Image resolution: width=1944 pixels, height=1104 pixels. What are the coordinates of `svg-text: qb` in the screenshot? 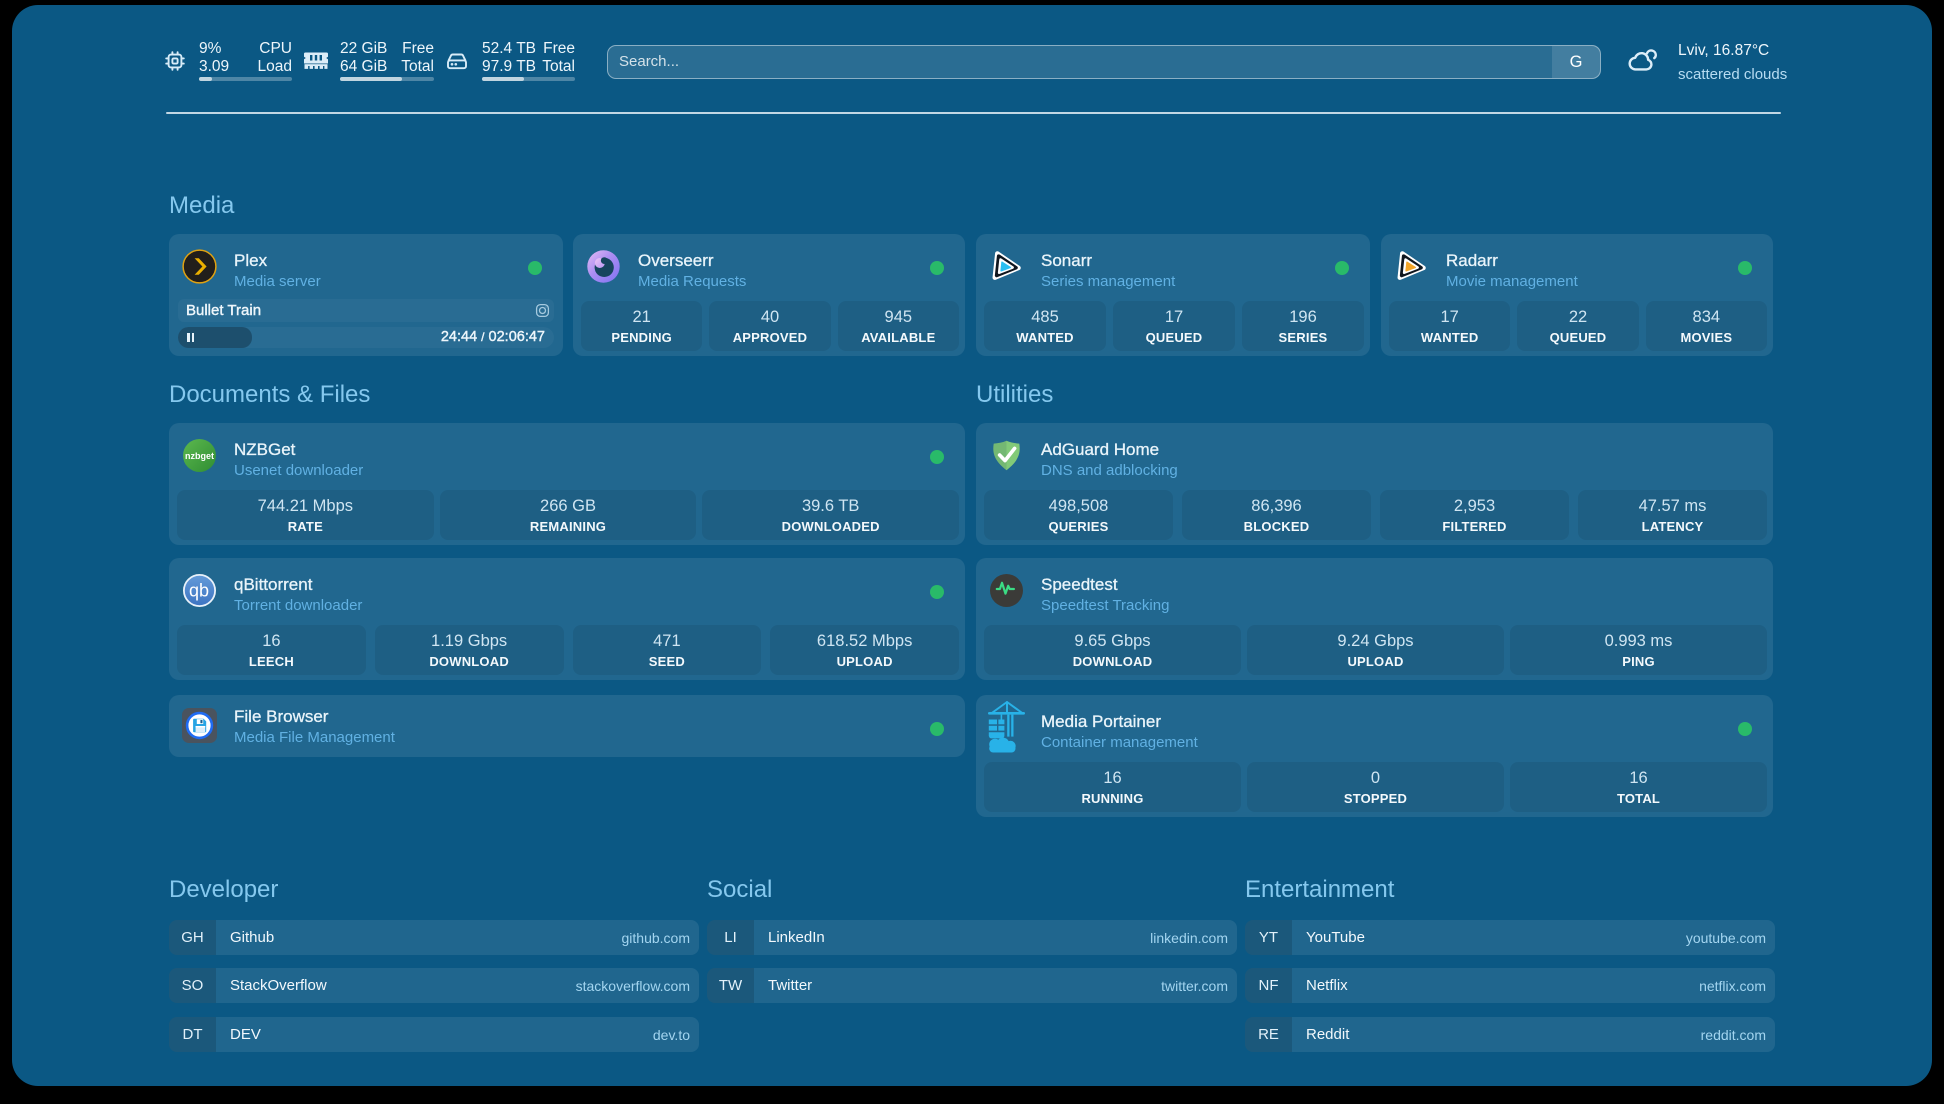 It's located at (199, 591).